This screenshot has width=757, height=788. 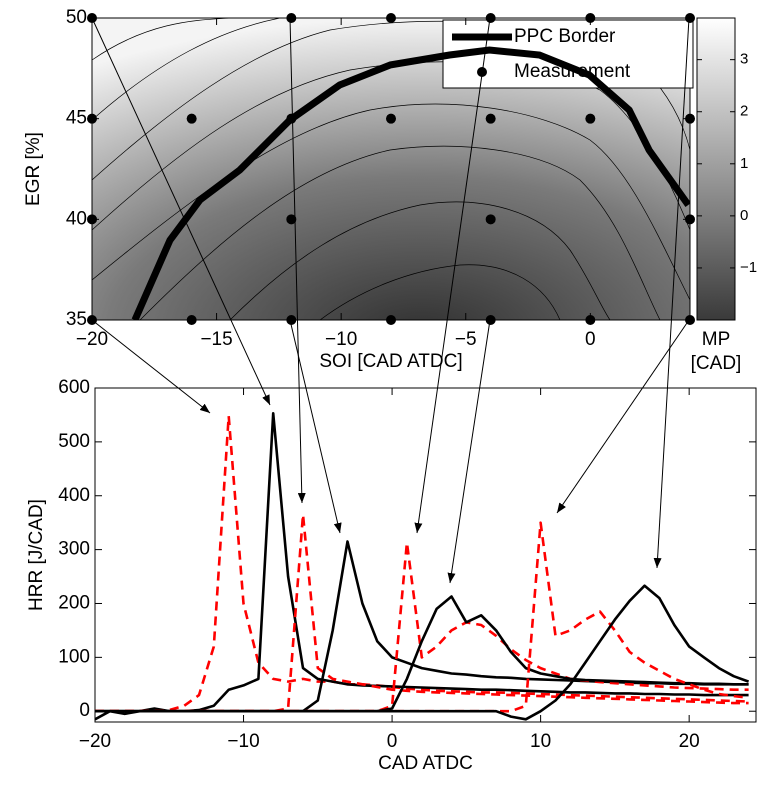 What do you see at coordinates (76, 17) in the screenshot?
I see `y-tick-label: 50` at bounding box center [76, 17].